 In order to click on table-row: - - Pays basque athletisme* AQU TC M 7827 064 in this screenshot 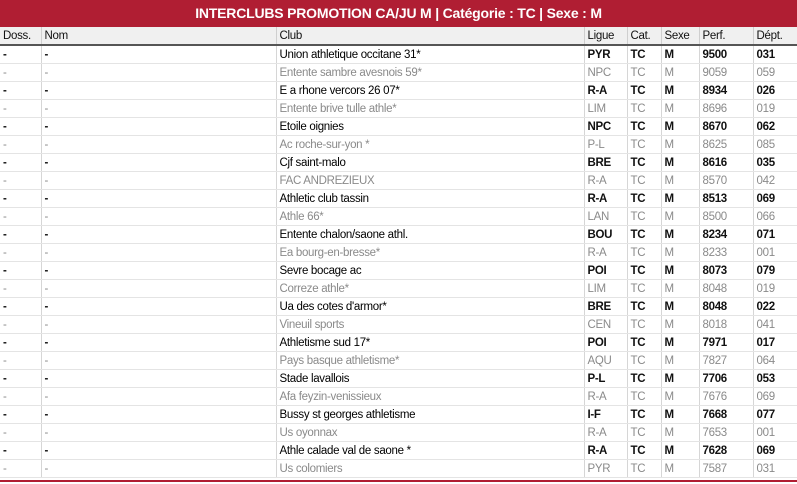, I will do `click(398, 360)`.